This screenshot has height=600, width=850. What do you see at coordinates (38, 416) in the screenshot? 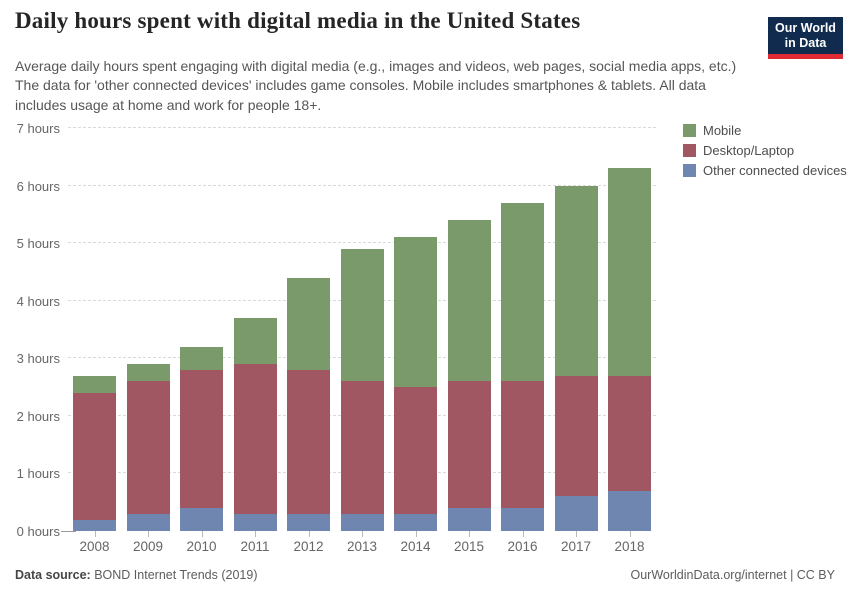
I see `y-axis-label: 2 hours` at bounding box center [38, 416].